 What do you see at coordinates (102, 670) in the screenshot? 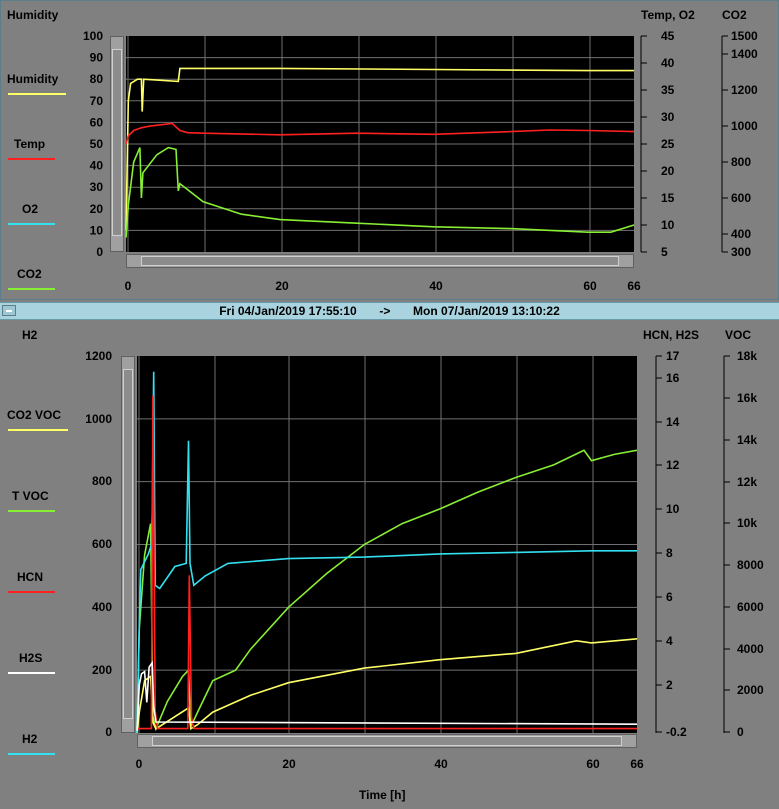
I see `bottom-left-tick-label: 200` at bounding box center [102, 670].